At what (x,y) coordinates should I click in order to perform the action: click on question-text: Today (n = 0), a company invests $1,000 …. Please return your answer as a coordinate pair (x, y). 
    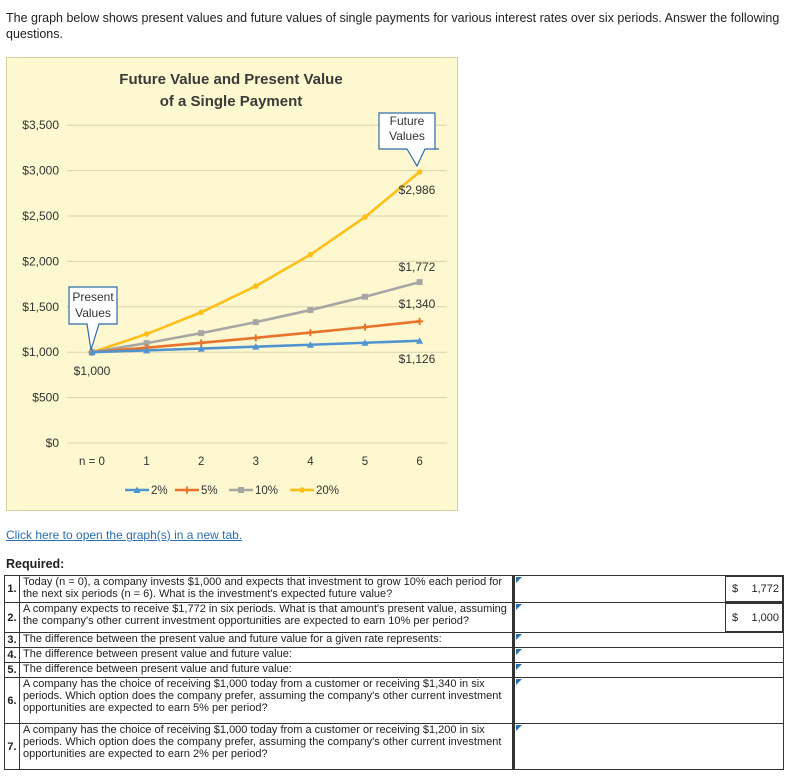
    Looking at the image, I should click on (266, 589).